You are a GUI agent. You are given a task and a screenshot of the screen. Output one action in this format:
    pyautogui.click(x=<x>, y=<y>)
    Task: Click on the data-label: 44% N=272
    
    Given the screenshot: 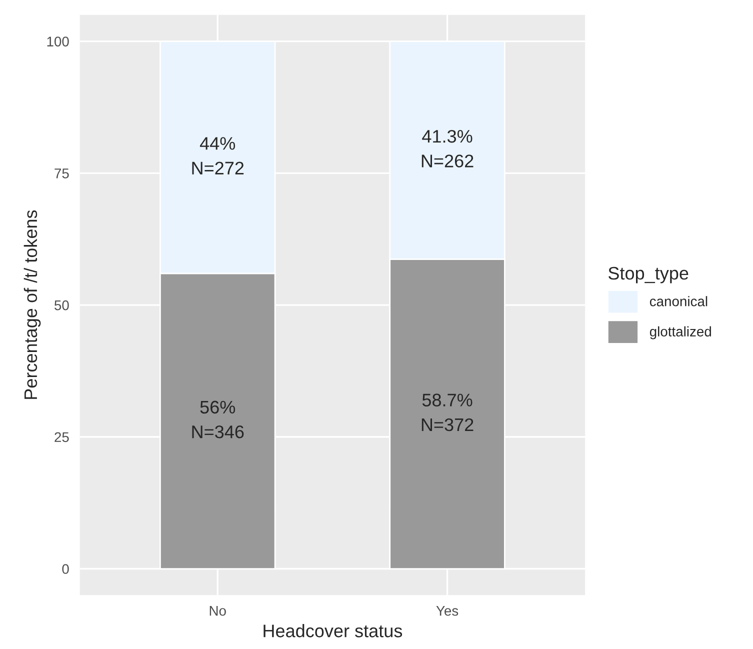 What is the action you would take?
    pyautogui.click(x=218, y=155)
    